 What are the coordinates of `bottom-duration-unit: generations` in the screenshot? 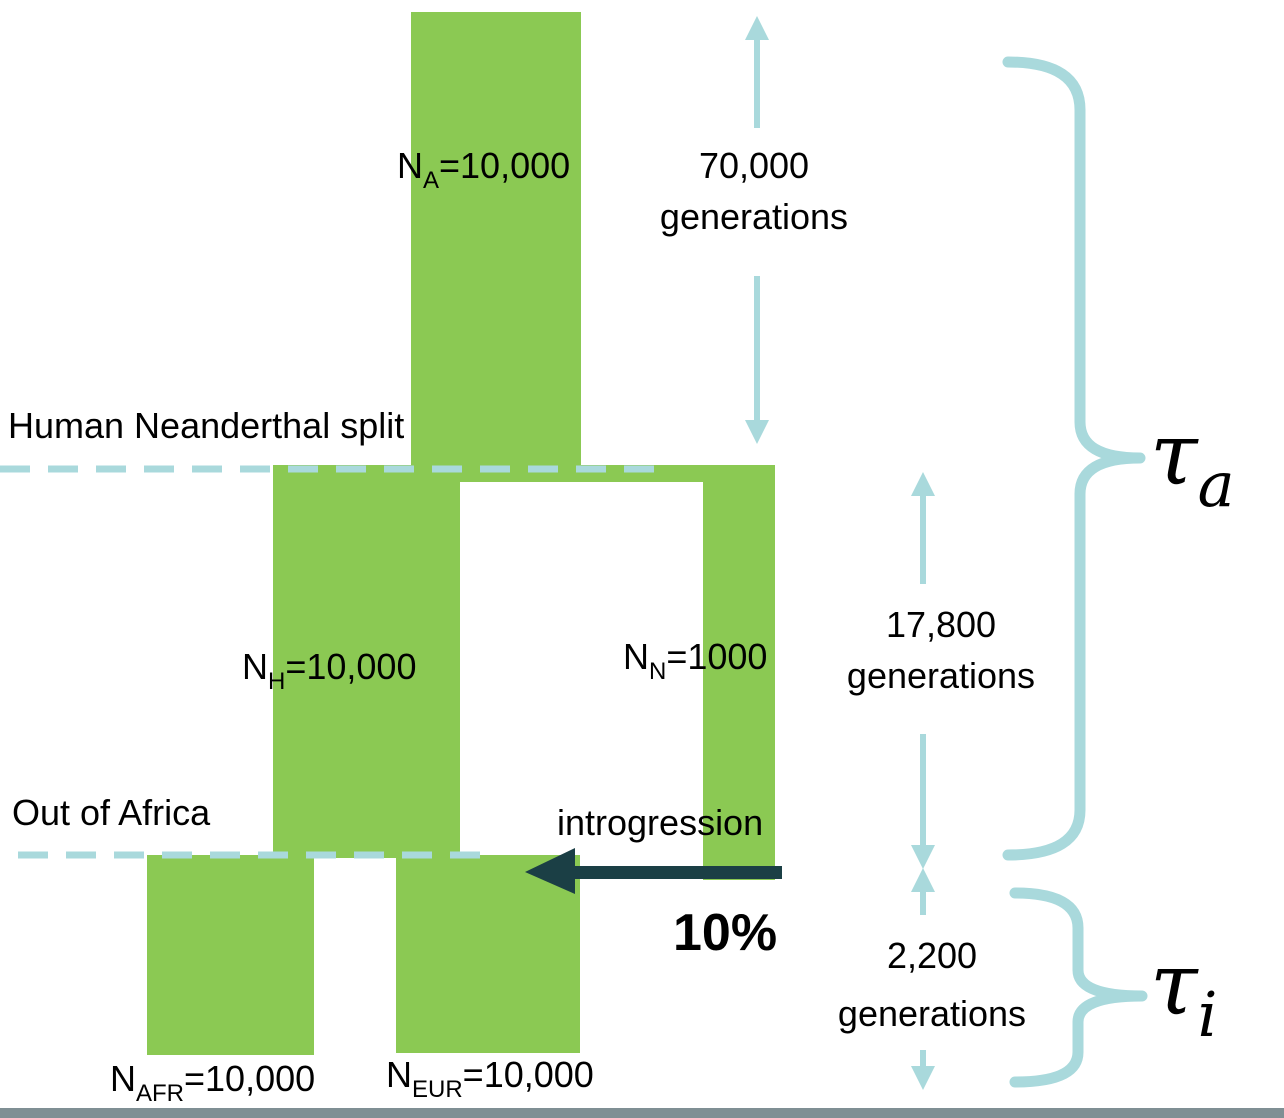 It's located at (932, 1013).